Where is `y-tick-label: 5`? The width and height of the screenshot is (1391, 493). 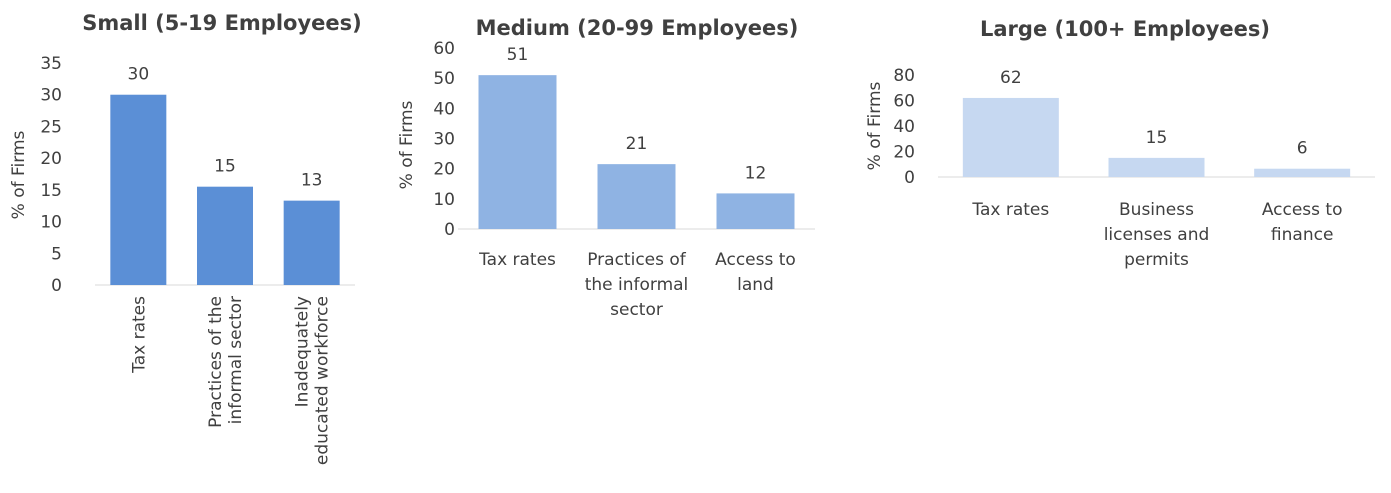 y-tick-label: 5 is located at coordinates (56, 254).